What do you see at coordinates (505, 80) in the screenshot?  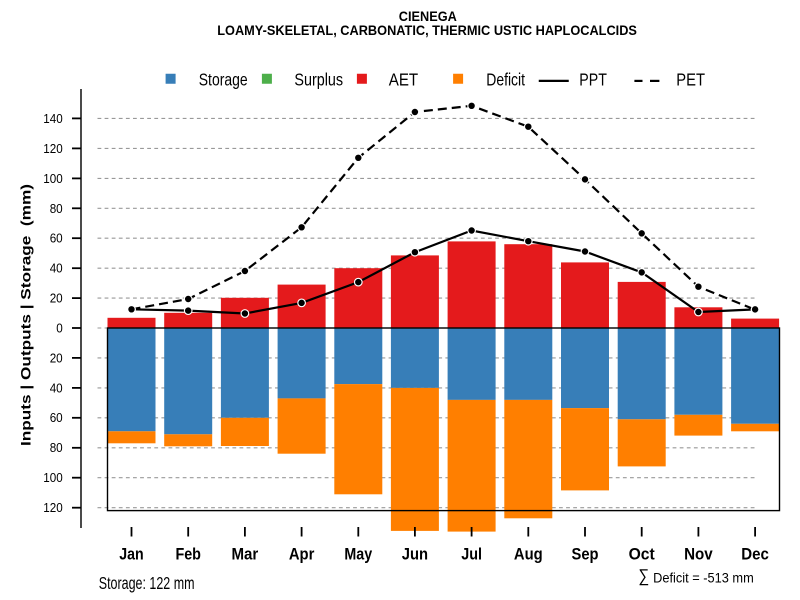 I see `svg-text: Deficit` at bounding box center [505, 80].